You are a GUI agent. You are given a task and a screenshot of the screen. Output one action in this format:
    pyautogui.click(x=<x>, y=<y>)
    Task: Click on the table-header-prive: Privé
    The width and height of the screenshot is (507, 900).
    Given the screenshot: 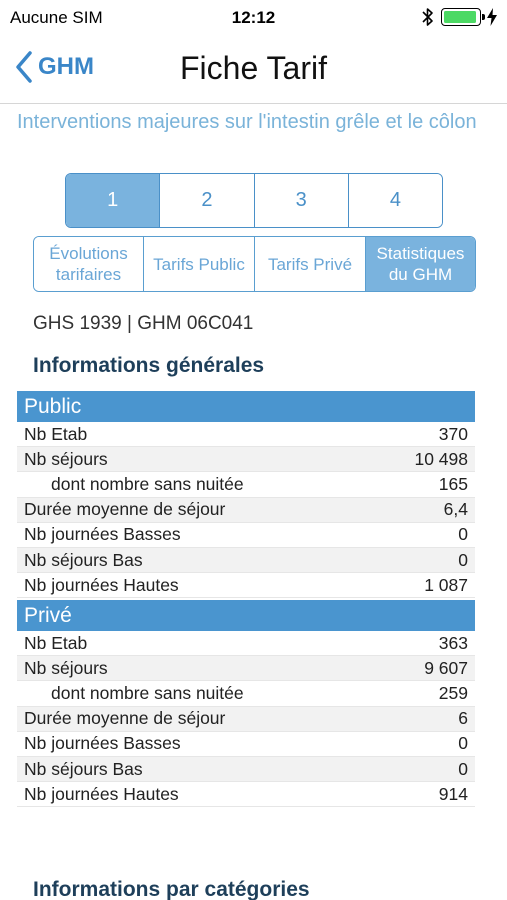 What is the action you would take?
    pyautogui.click(x=246, y=615)
    